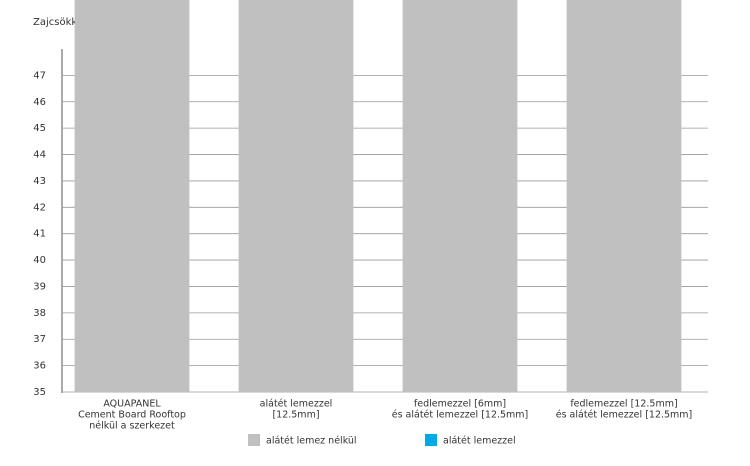  Describe the element at coordinates (39, 313) in the screenshot. I see `y-tick-label: 38` at that location.